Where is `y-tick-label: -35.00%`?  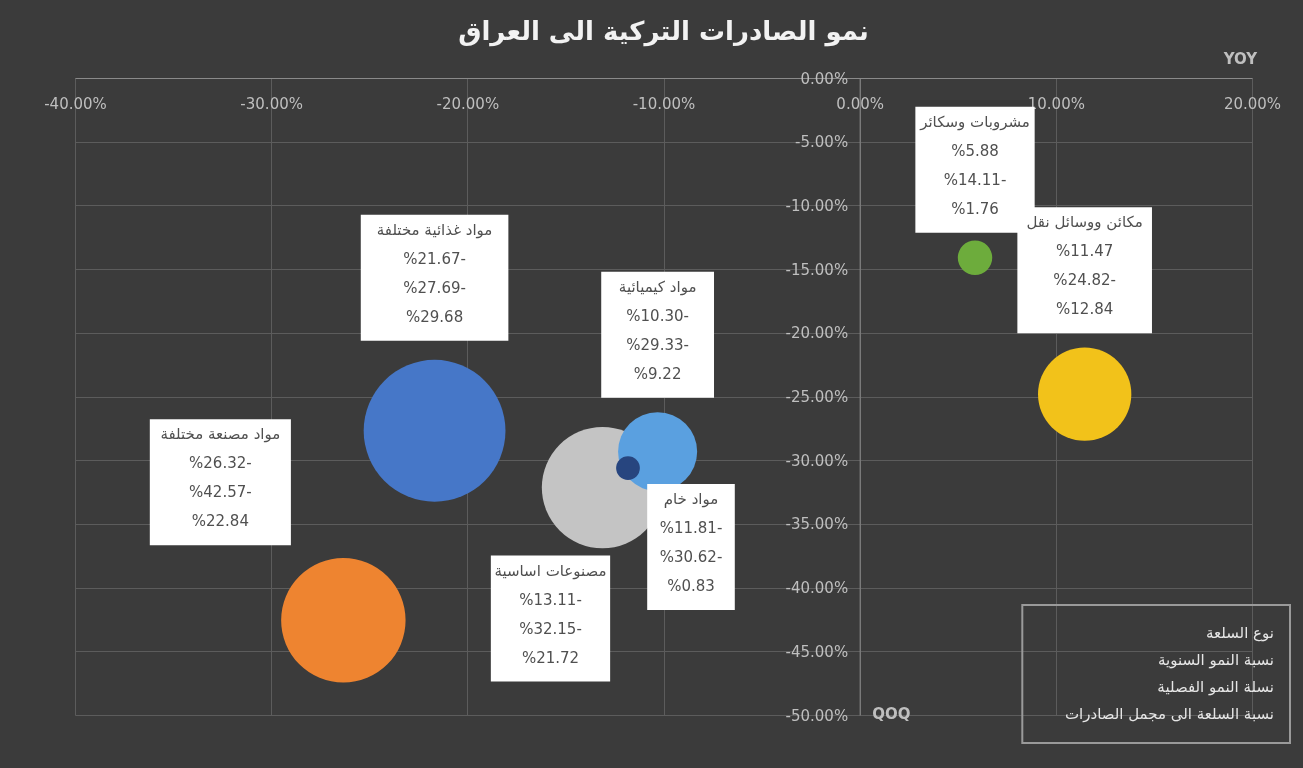
y-tick-label: -35.00% is located at coordinates (817, 524).